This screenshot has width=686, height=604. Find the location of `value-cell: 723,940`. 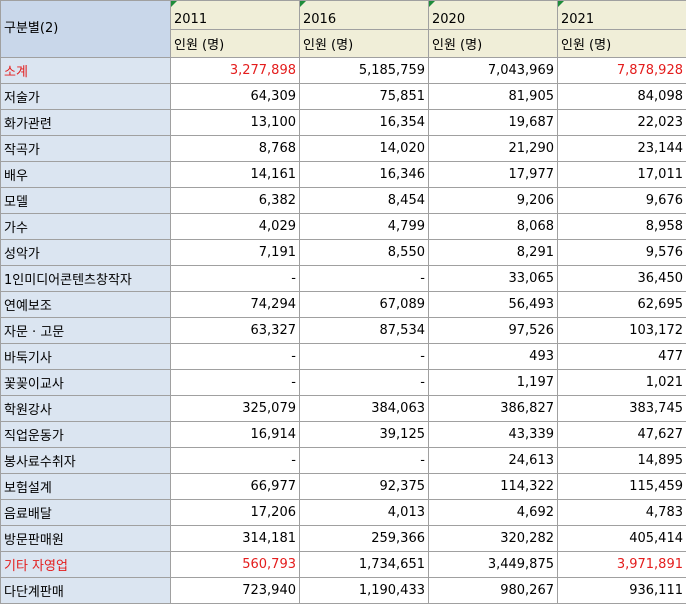

value-cell: 723,940 is located at coordinates (235, 591).